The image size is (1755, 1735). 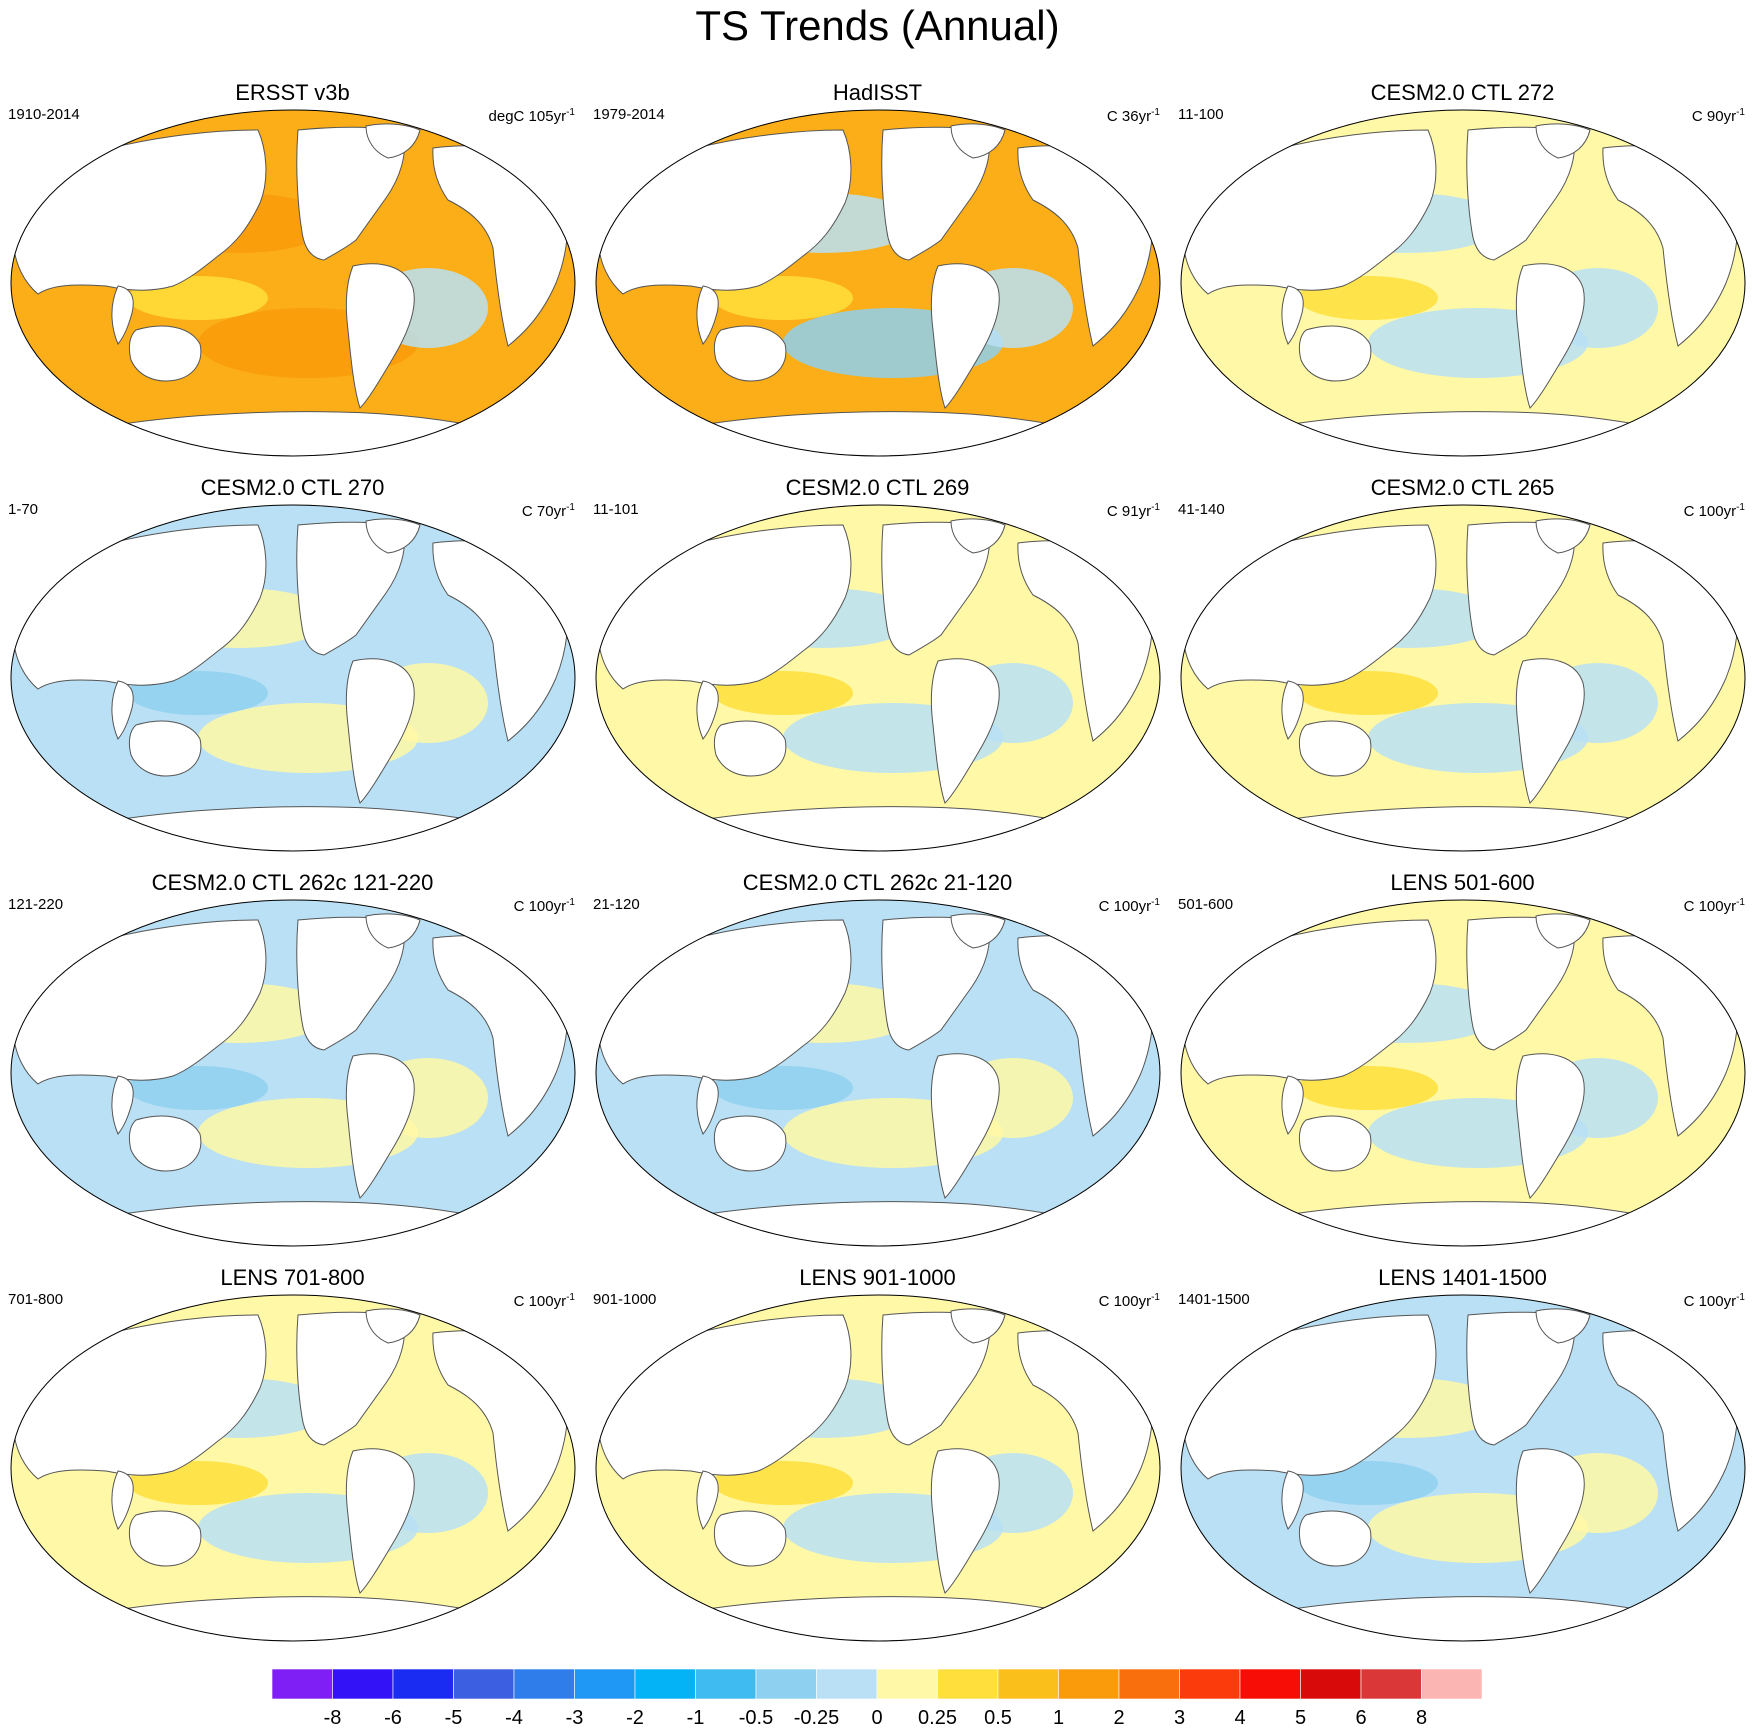 I want to click on map-panel: CESM2.0 CTL 269 11-101 C 91yr-1, so click(x=877, y=623).